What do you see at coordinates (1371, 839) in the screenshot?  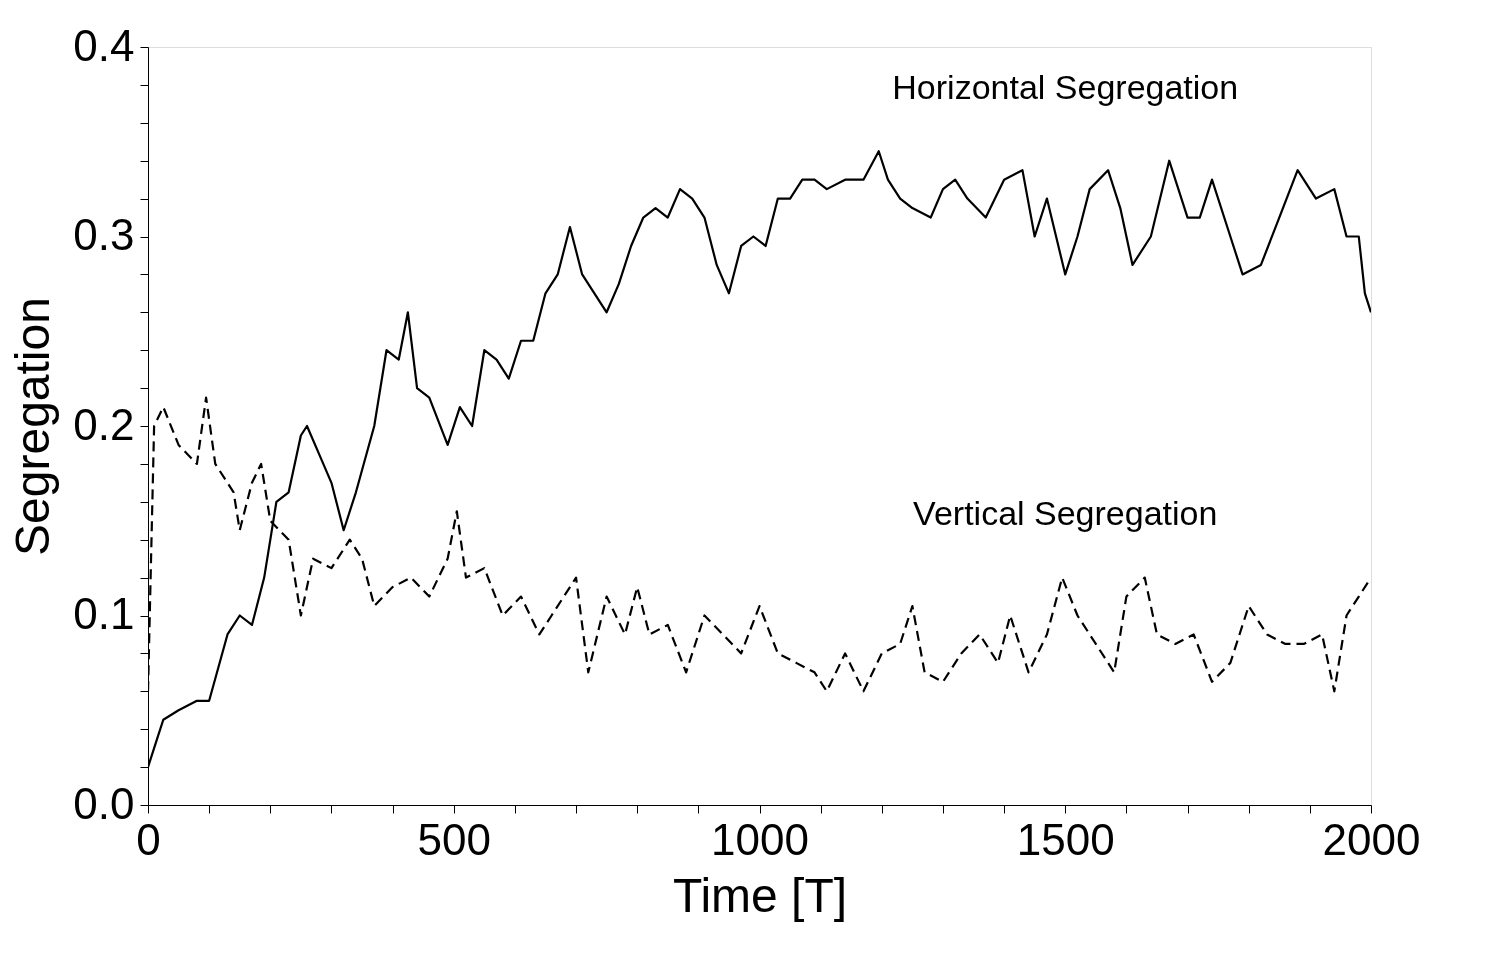 I see `x-tick-label: 2000` at bounding box center [1371, 839].